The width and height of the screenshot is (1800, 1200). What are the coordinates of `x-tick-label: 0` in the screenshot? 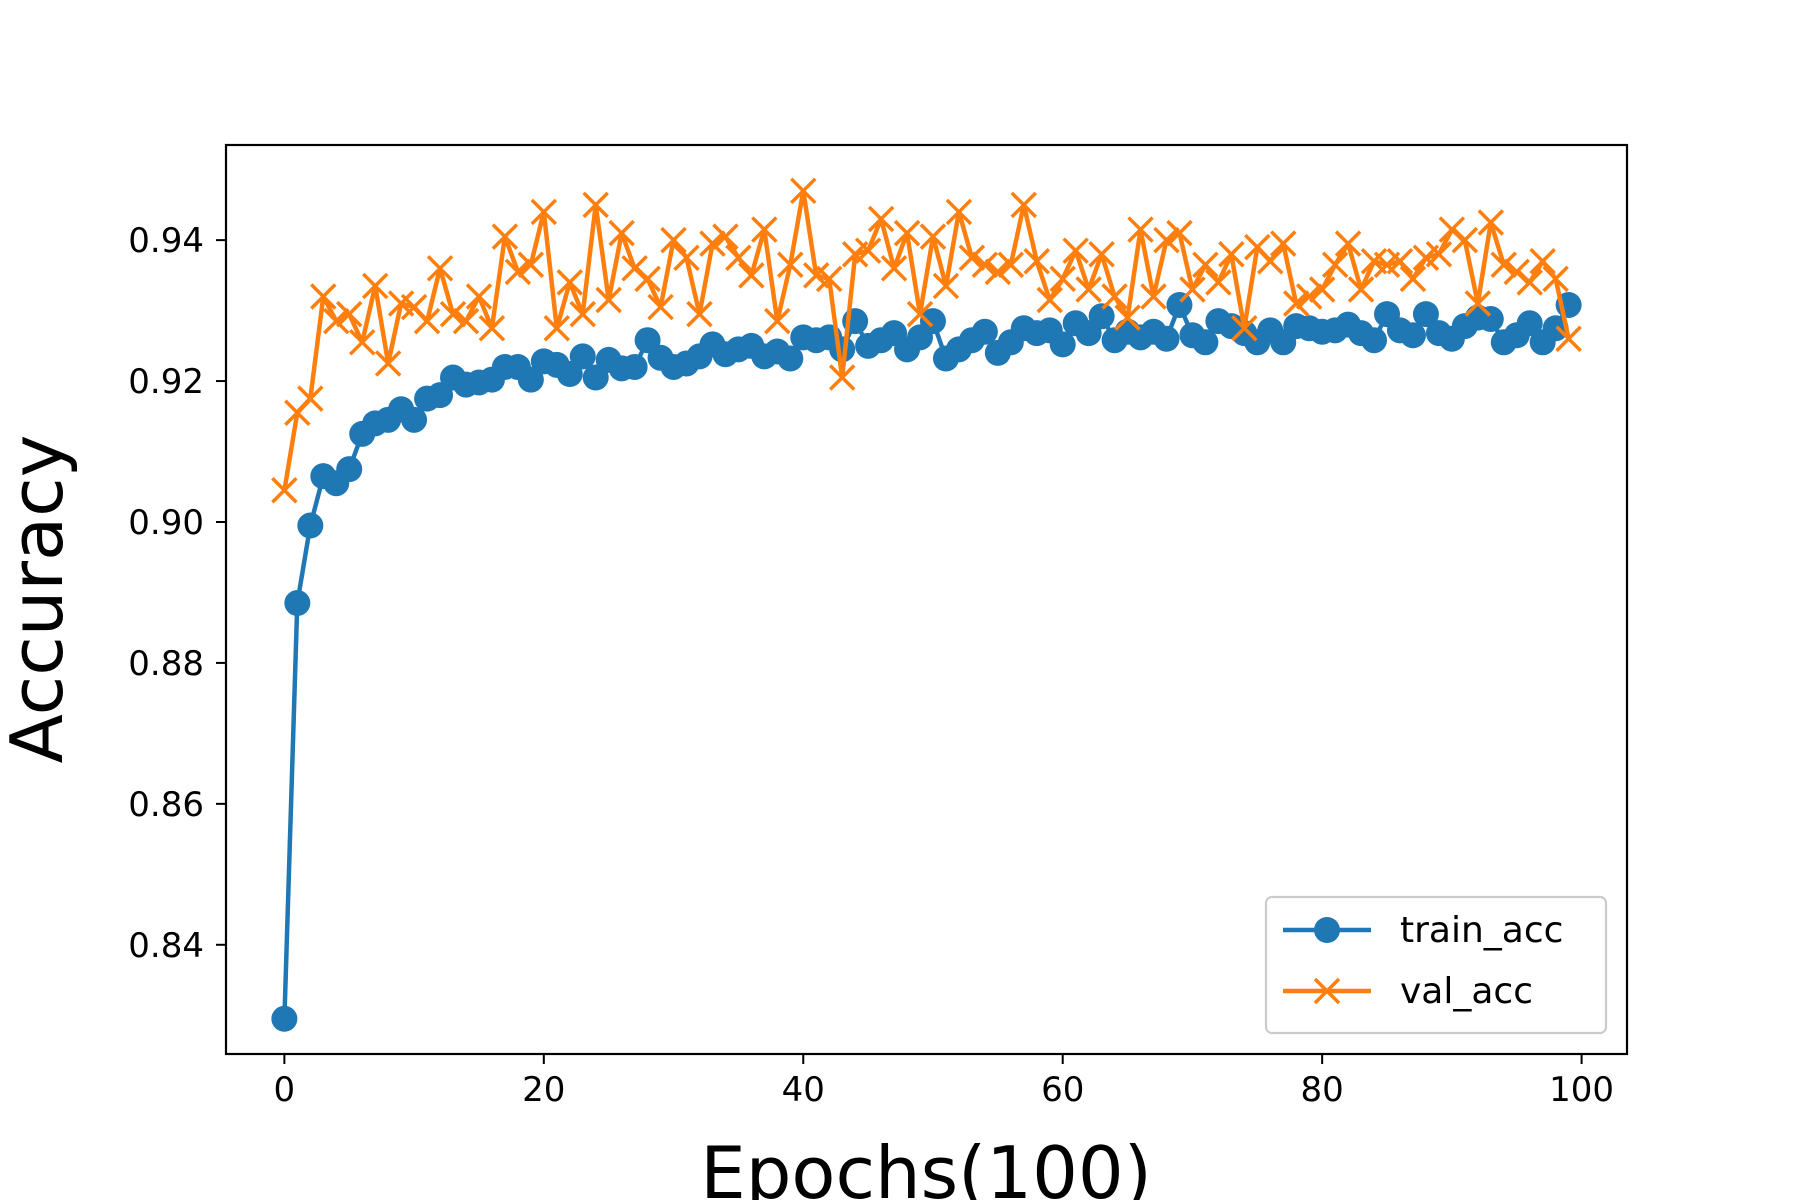 It's located at (285, 1090).